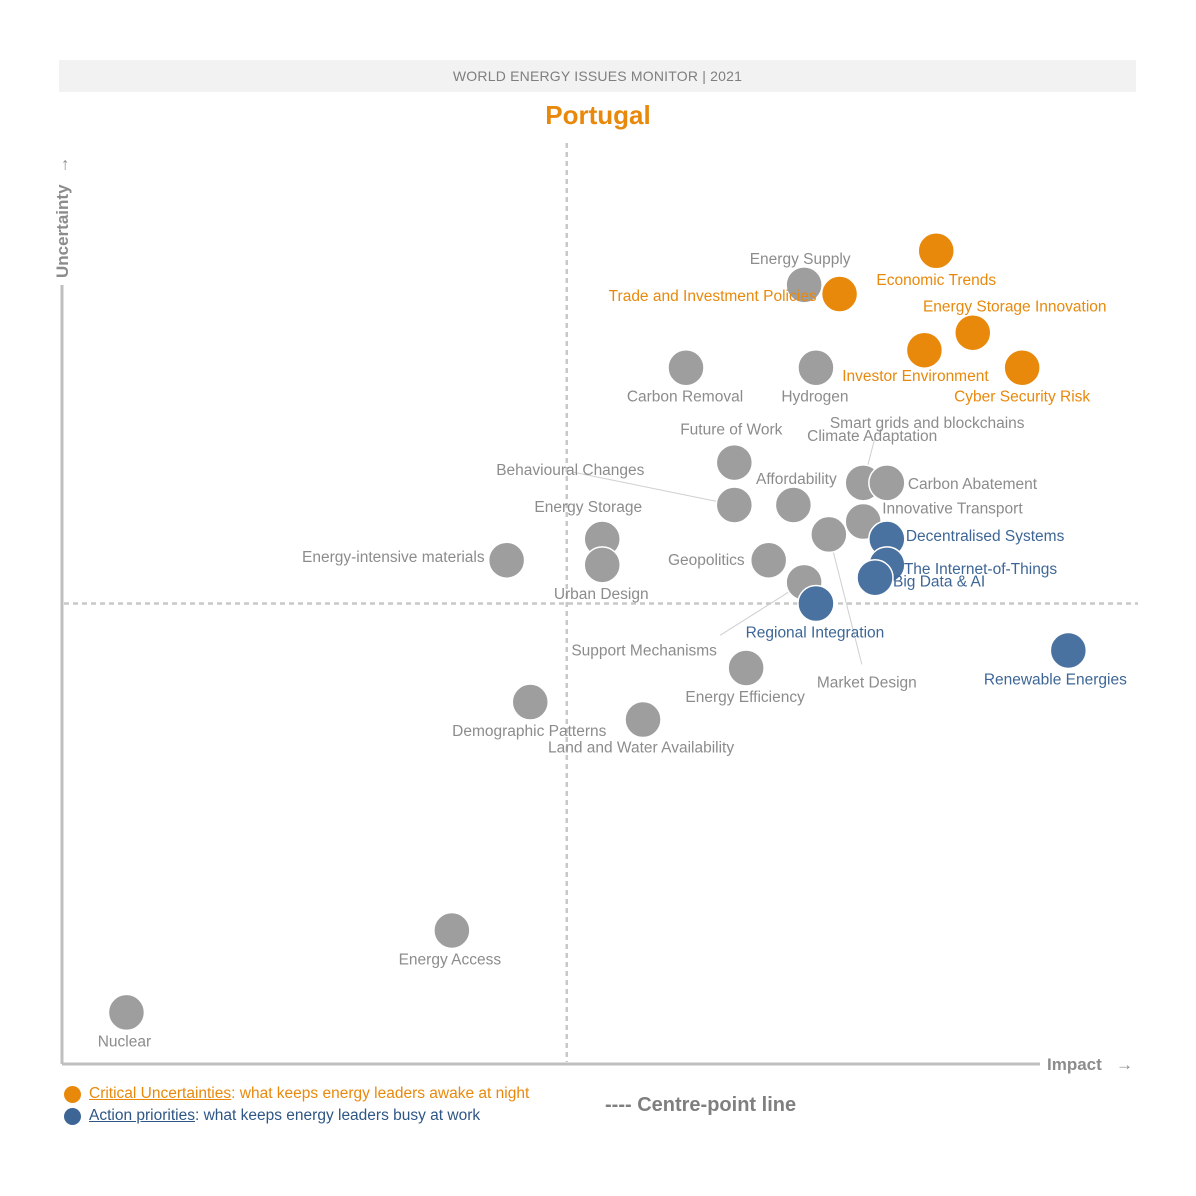 This screenshot has height=1196, width=1196. I want to click on critical-dot-icon, so click(72, 1094).